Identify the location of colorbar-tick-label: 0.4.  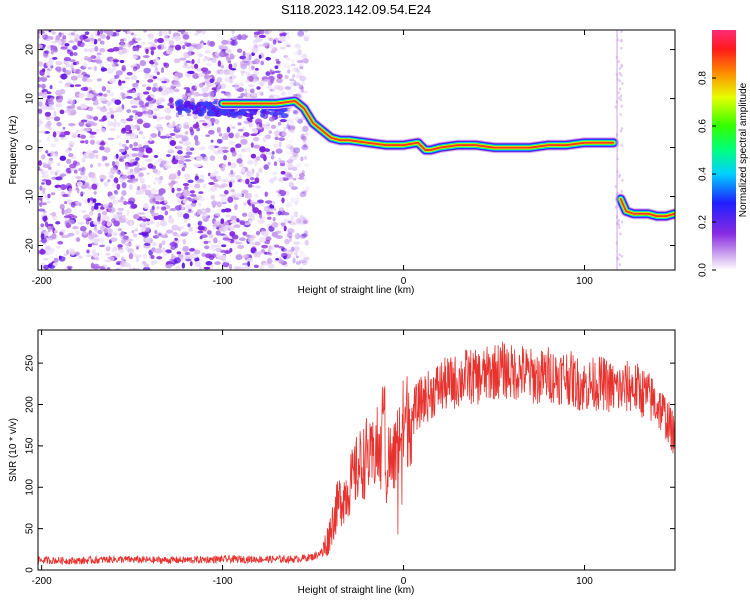
(703, 174).